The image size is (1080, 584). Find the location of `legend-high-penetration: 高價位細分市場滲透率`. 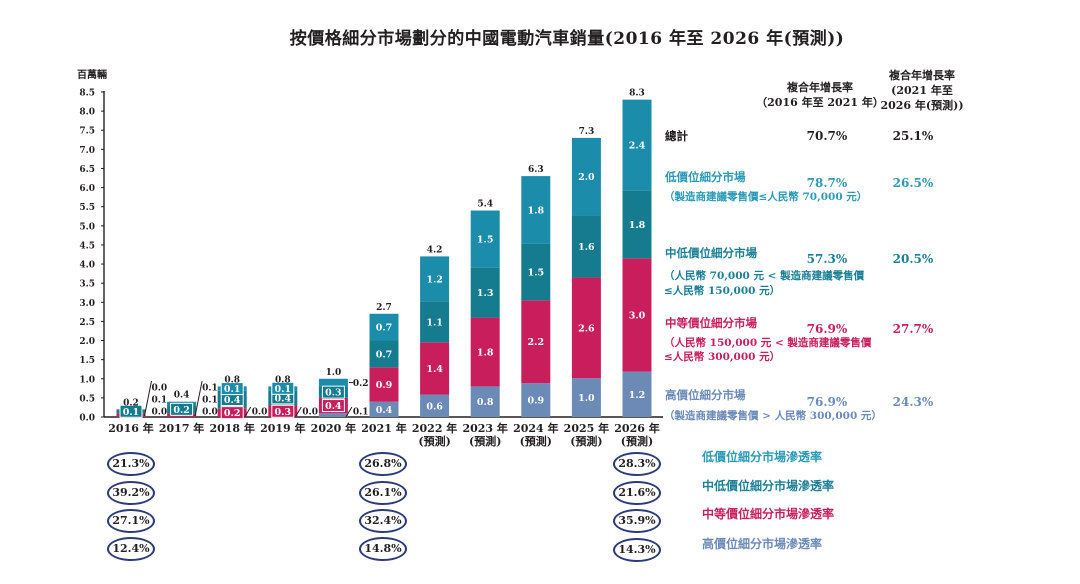

legend-high-penetration: 高價位細分市場滲透率 is located at coordinates (762, 544).